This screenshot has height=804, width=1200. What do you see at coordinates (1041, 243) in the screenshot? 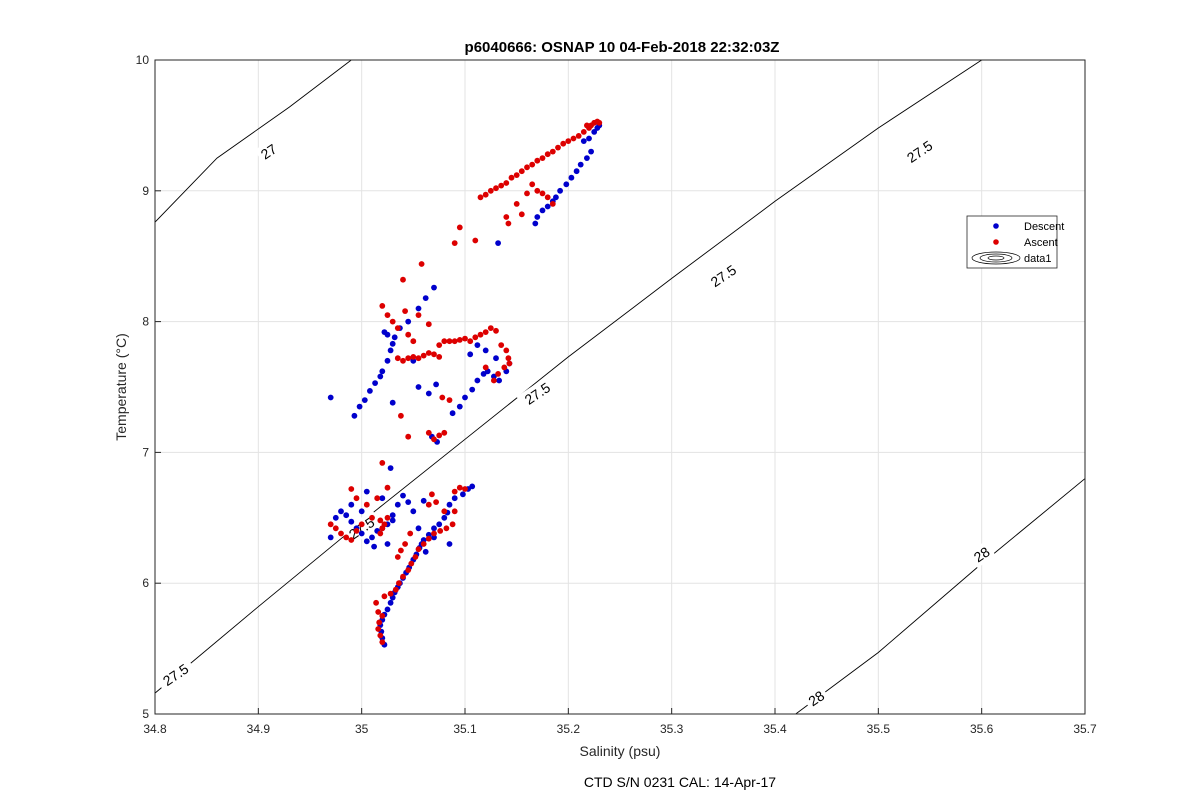
I see `legend-label-ascent: Ascent` at bounding box center [1041, 243].